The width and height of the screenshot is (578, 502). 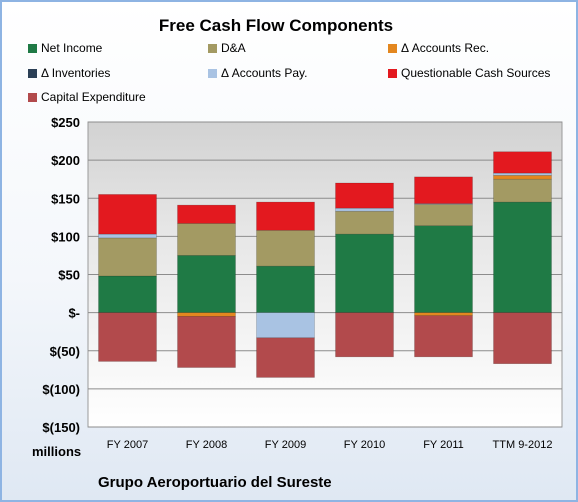 I want to click on legend-label: Δ Accounts Pay., so click(x=264, y=73).